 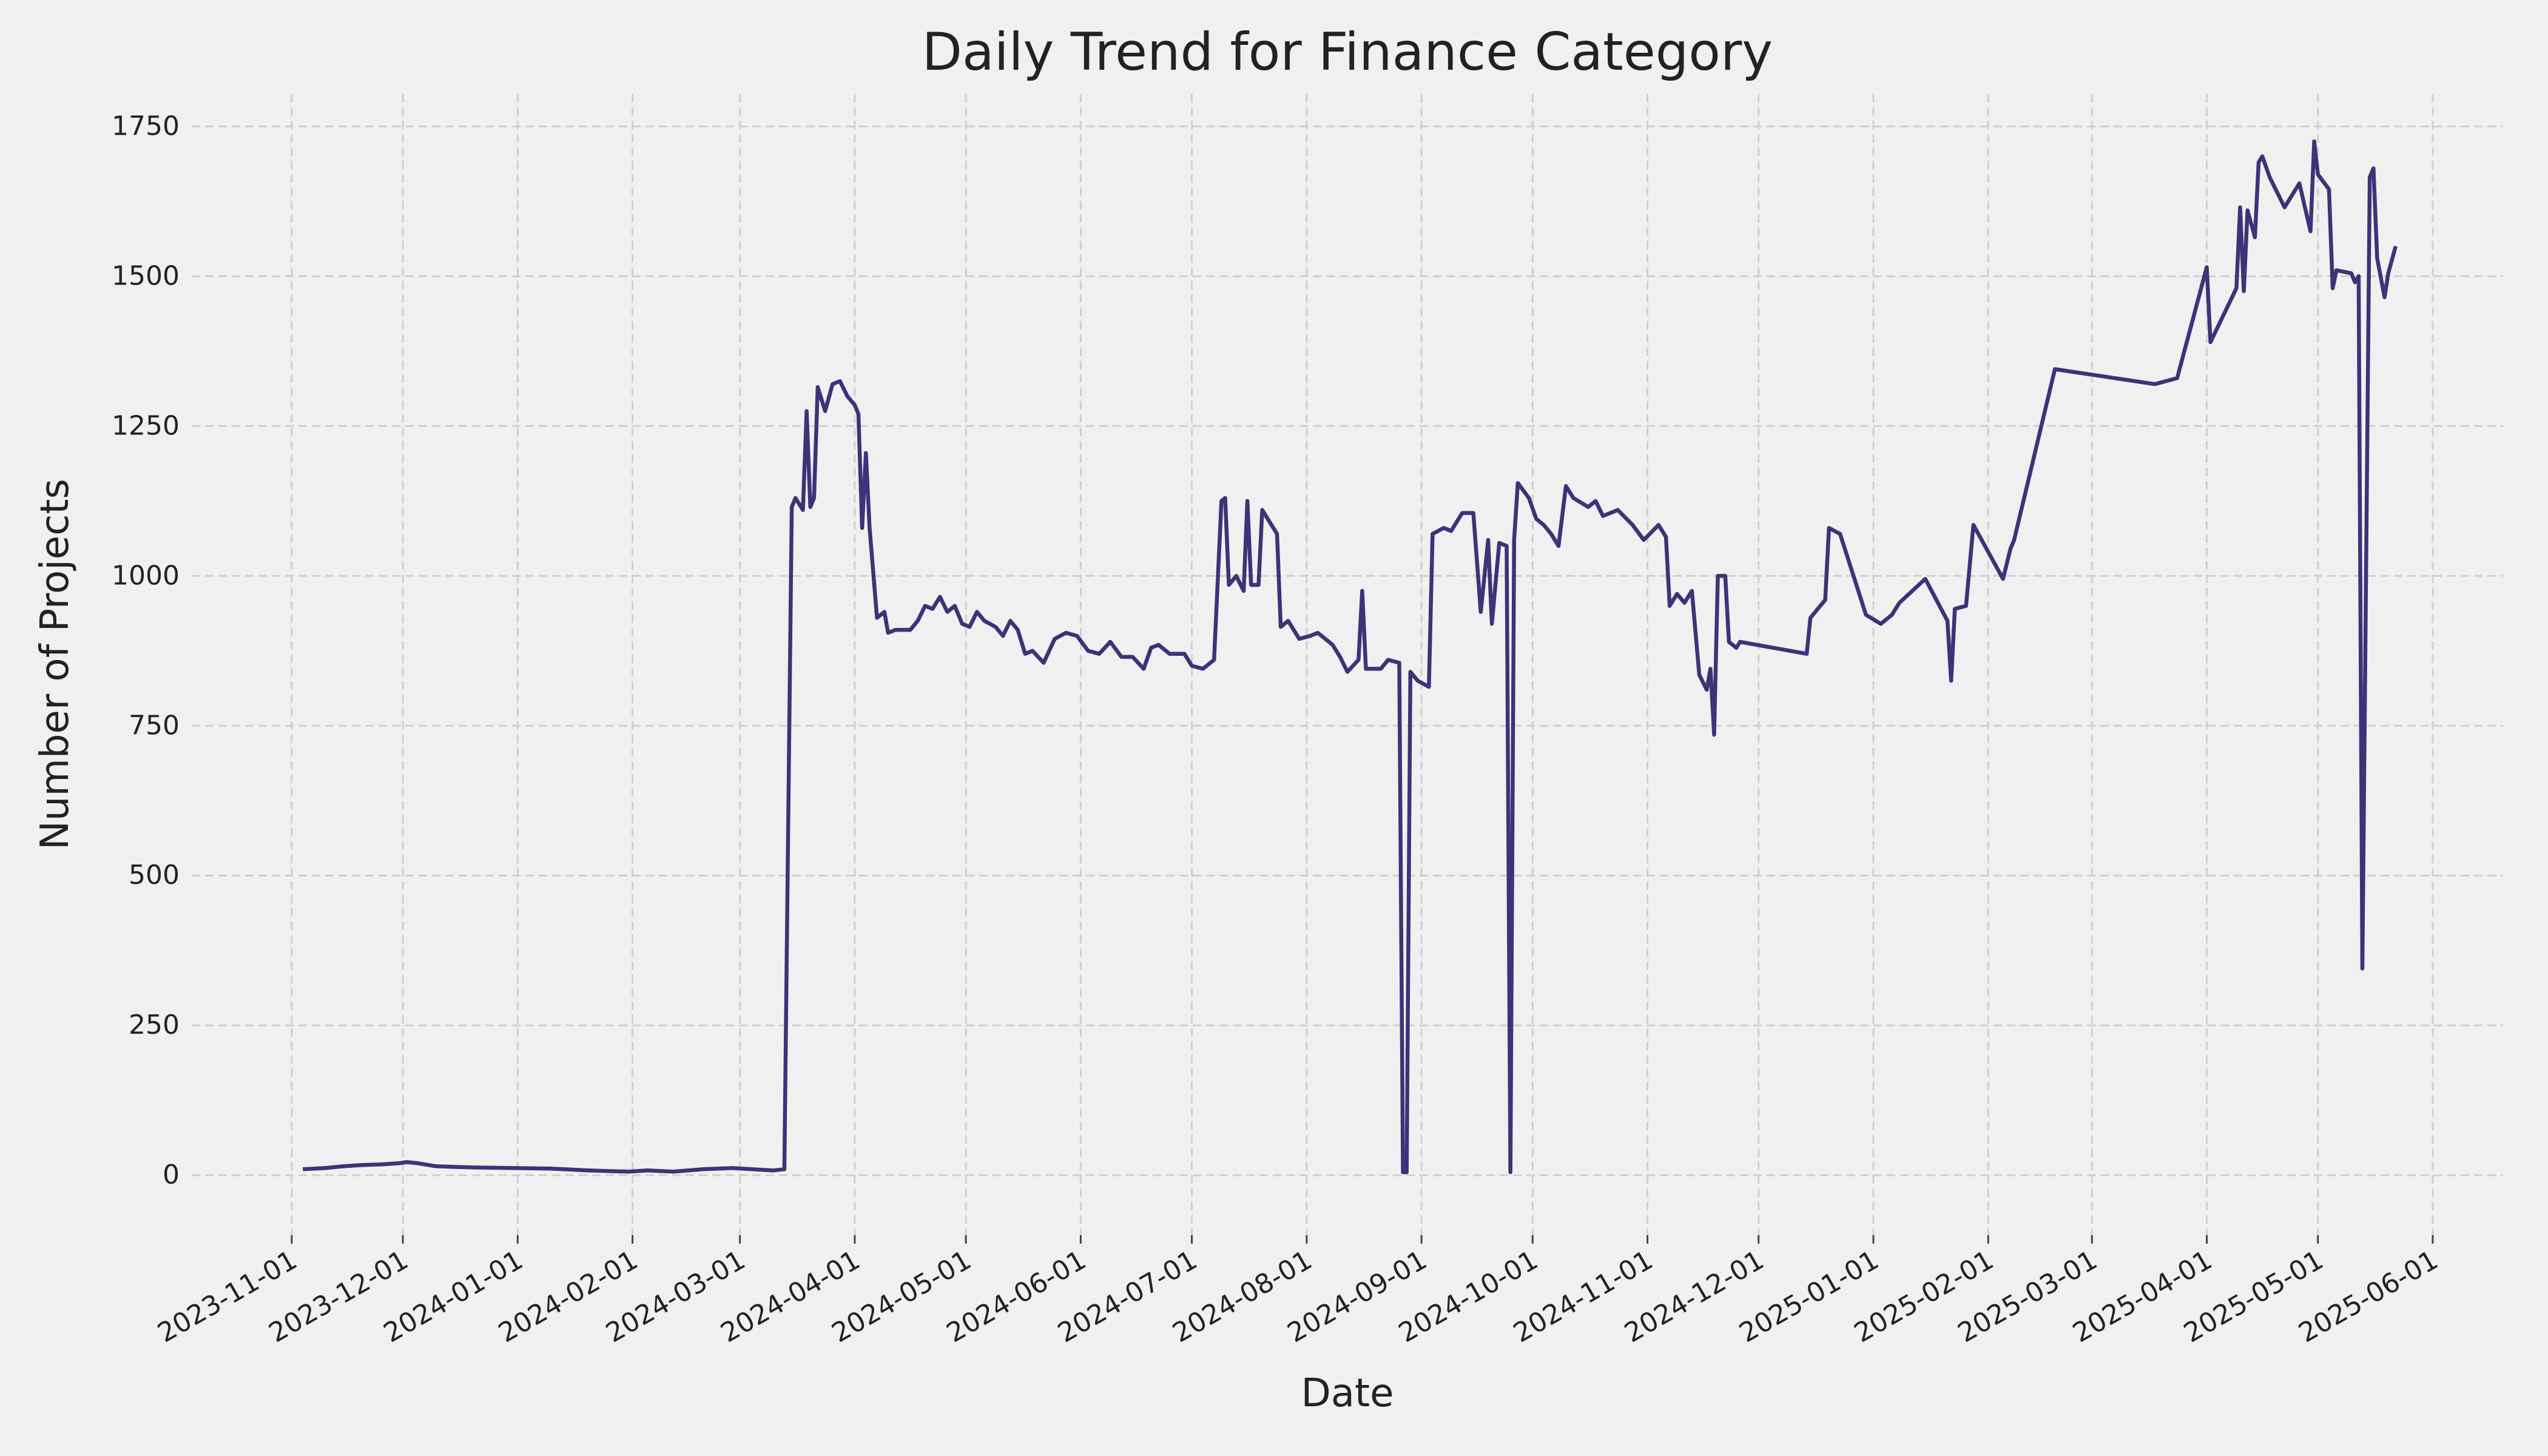 What do you see at coordinates (1347, 1393) in the screenshot?
I see `x-axis-label: Date` at bounding box center [1347, 1393].